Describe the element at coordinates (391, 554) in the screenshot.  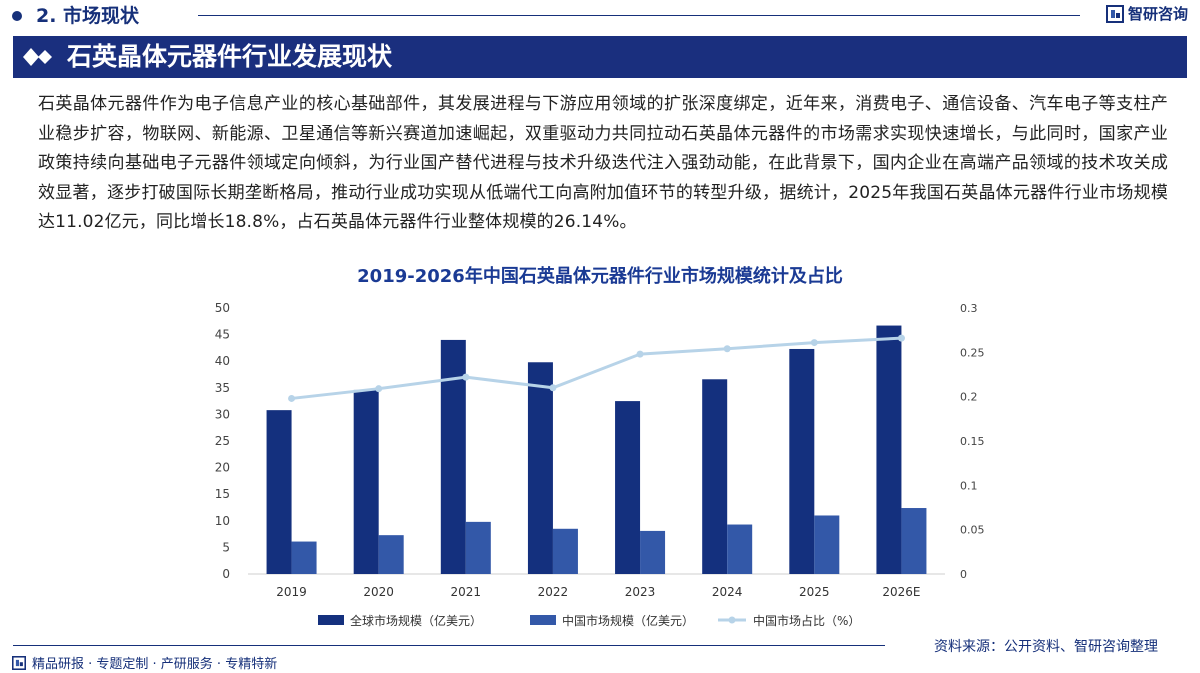
I see `bar-china-2020` at that location.